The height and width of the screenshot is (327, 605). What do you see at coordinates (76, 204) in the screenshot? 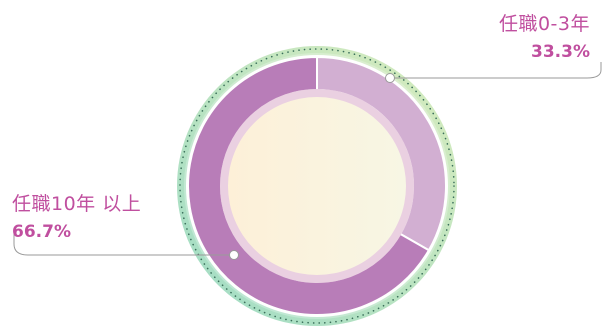
I see `slice-label-10: 任職10年 以上` at bounding box center [76, 204].